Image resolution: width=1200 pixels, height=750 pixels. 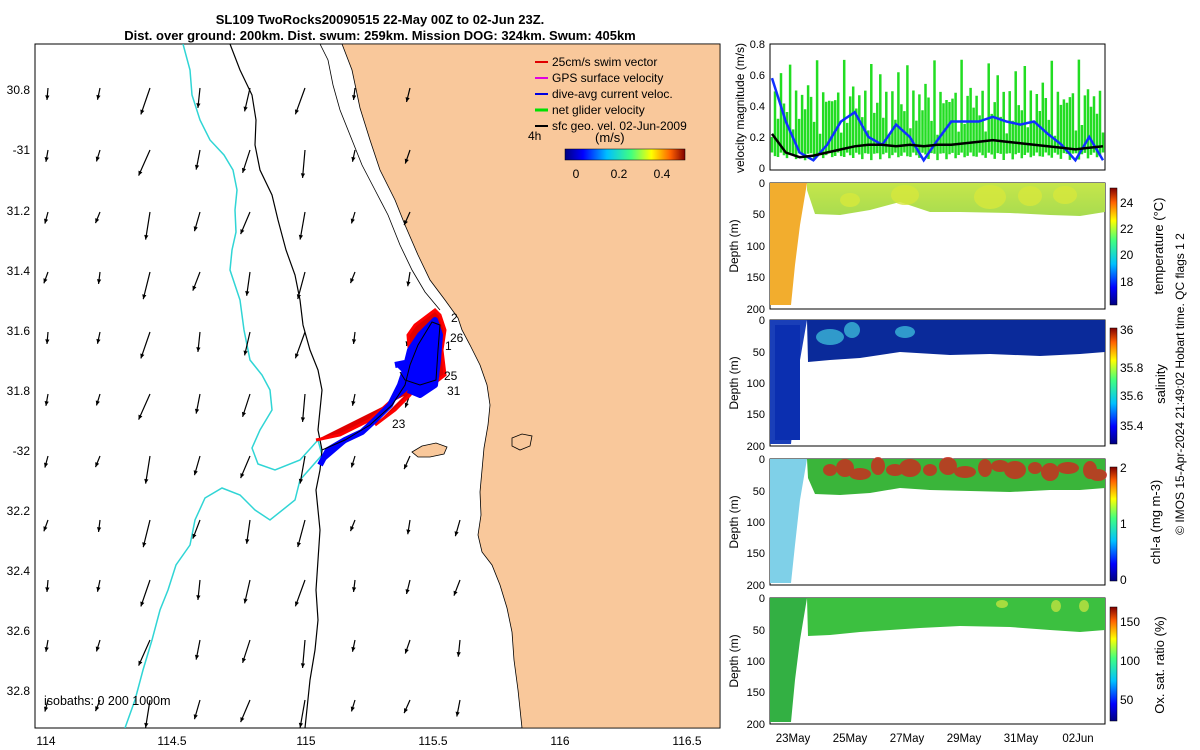 I want to click on temperature-panel, so click(x=937, y=246).